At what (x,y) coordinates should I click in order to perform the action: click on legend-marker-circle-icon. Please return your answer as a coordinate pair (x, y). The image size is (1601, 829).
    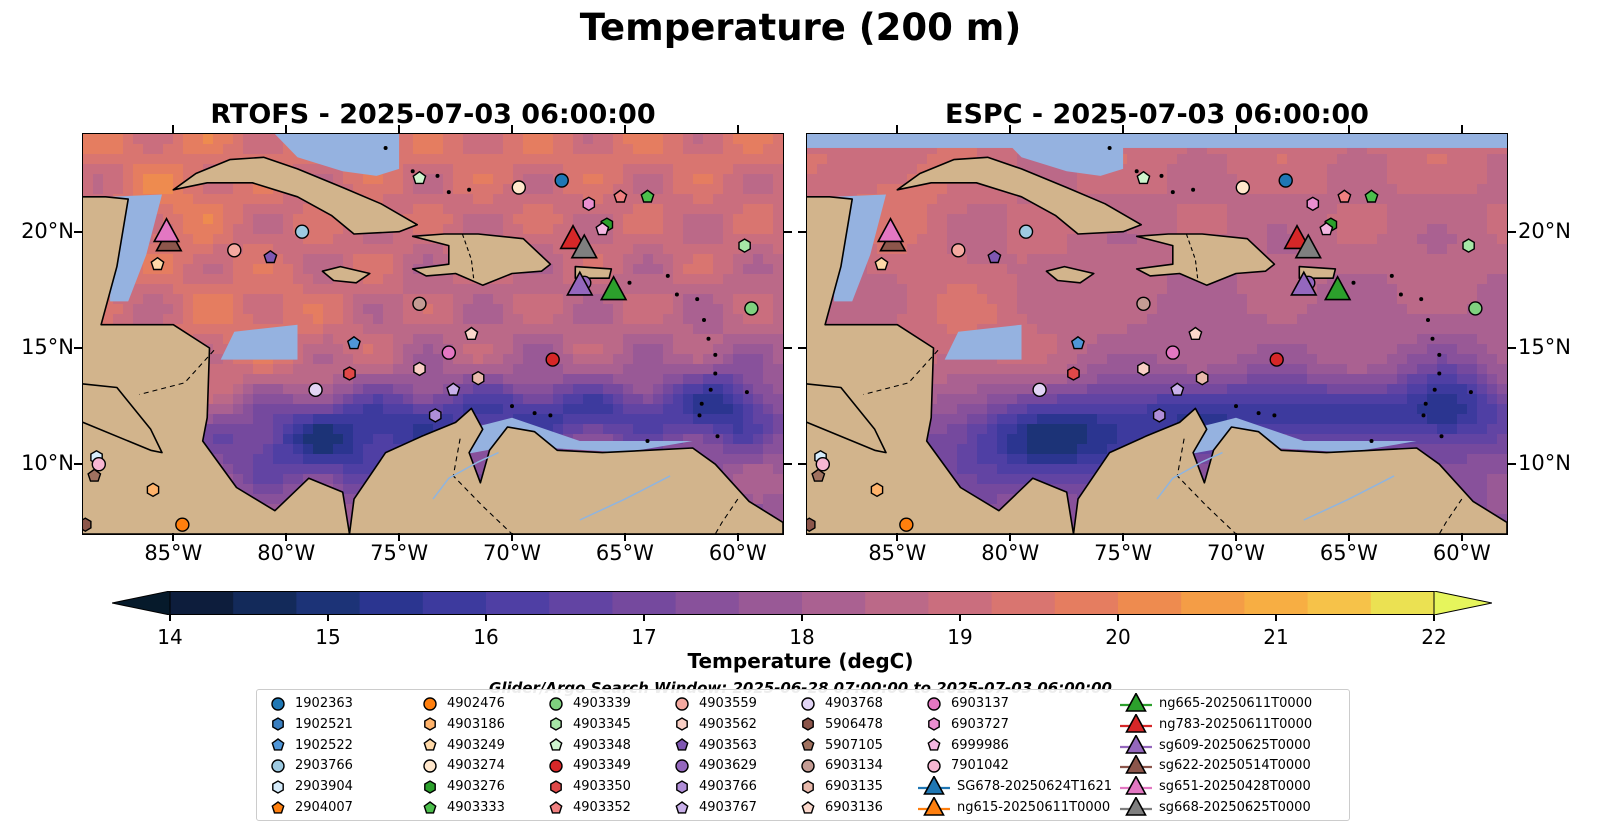
    Looking at the image, I should click on (934, 766).